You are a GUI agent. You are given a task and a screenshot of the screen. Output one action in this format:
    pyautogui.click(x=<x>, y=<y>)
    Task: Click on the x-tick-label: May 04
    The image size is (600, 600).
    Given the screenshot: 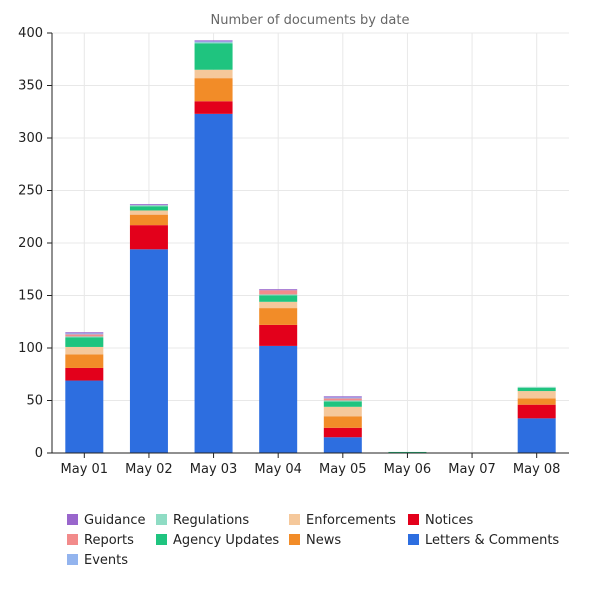 What is the action you would take?
    pyautogui.click(x=278, y=469)
    